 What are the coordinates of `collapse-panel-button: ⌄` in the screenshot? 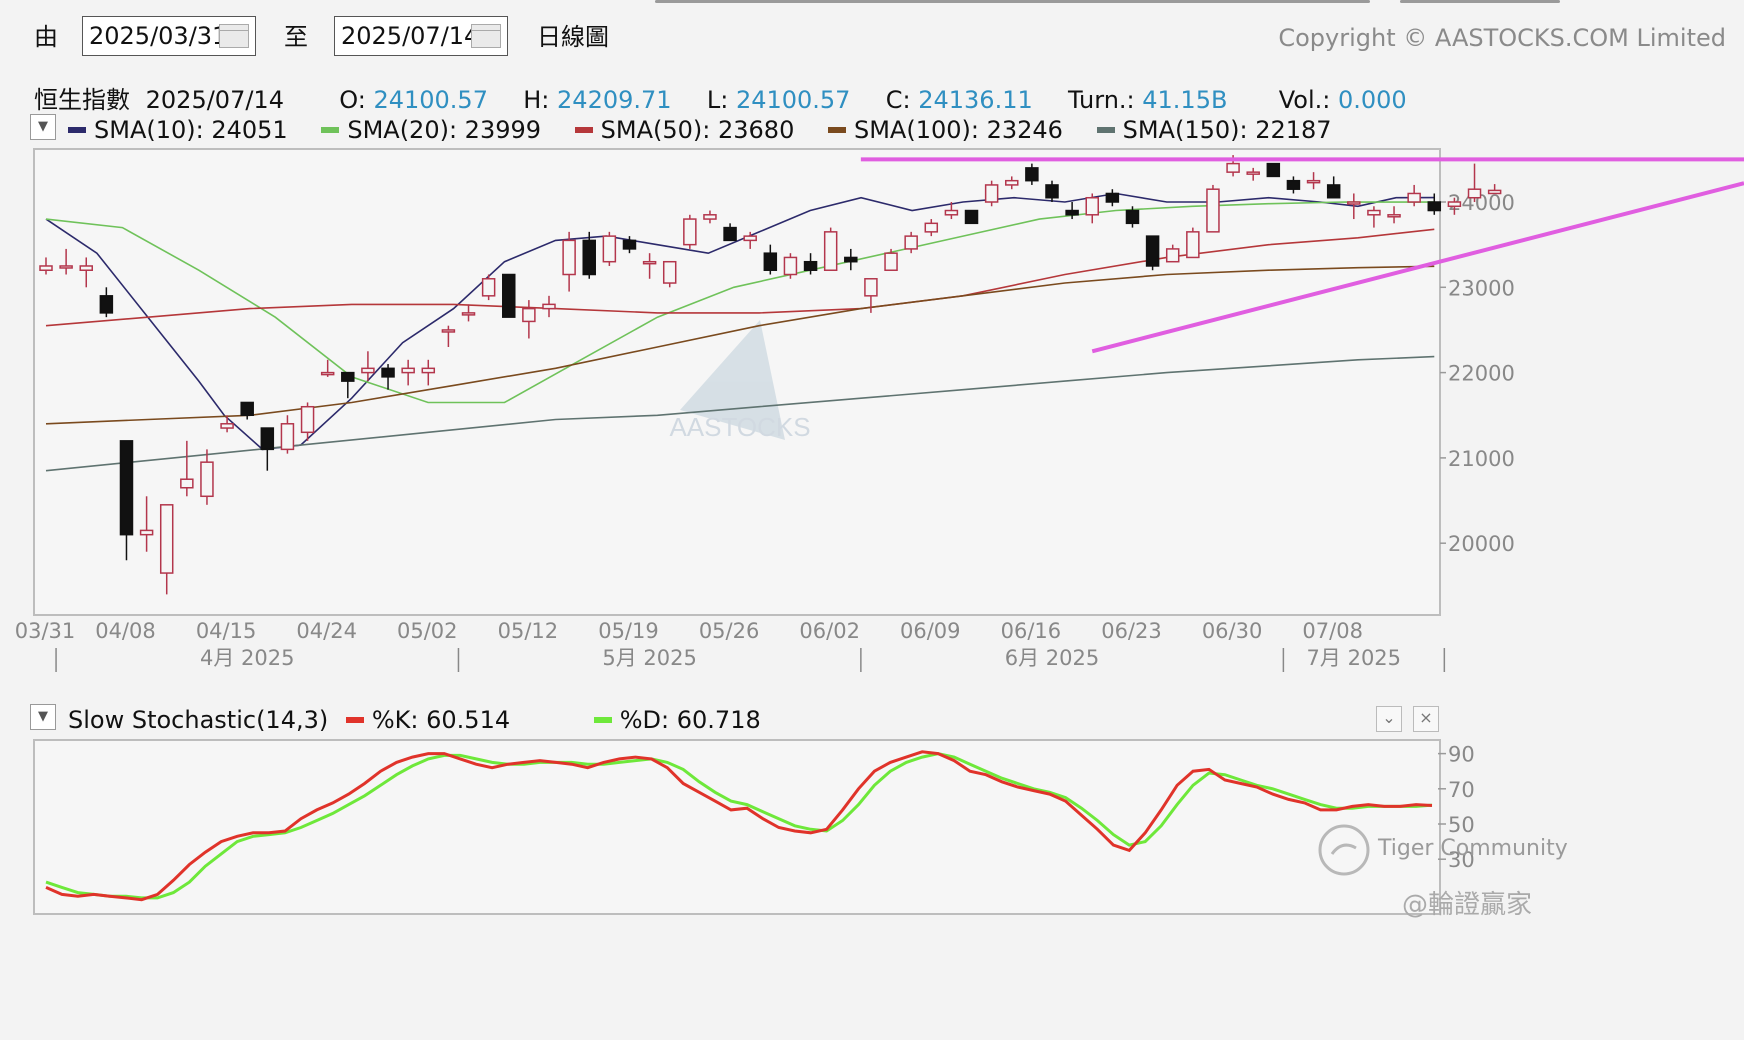 It's located at (1389, 719).